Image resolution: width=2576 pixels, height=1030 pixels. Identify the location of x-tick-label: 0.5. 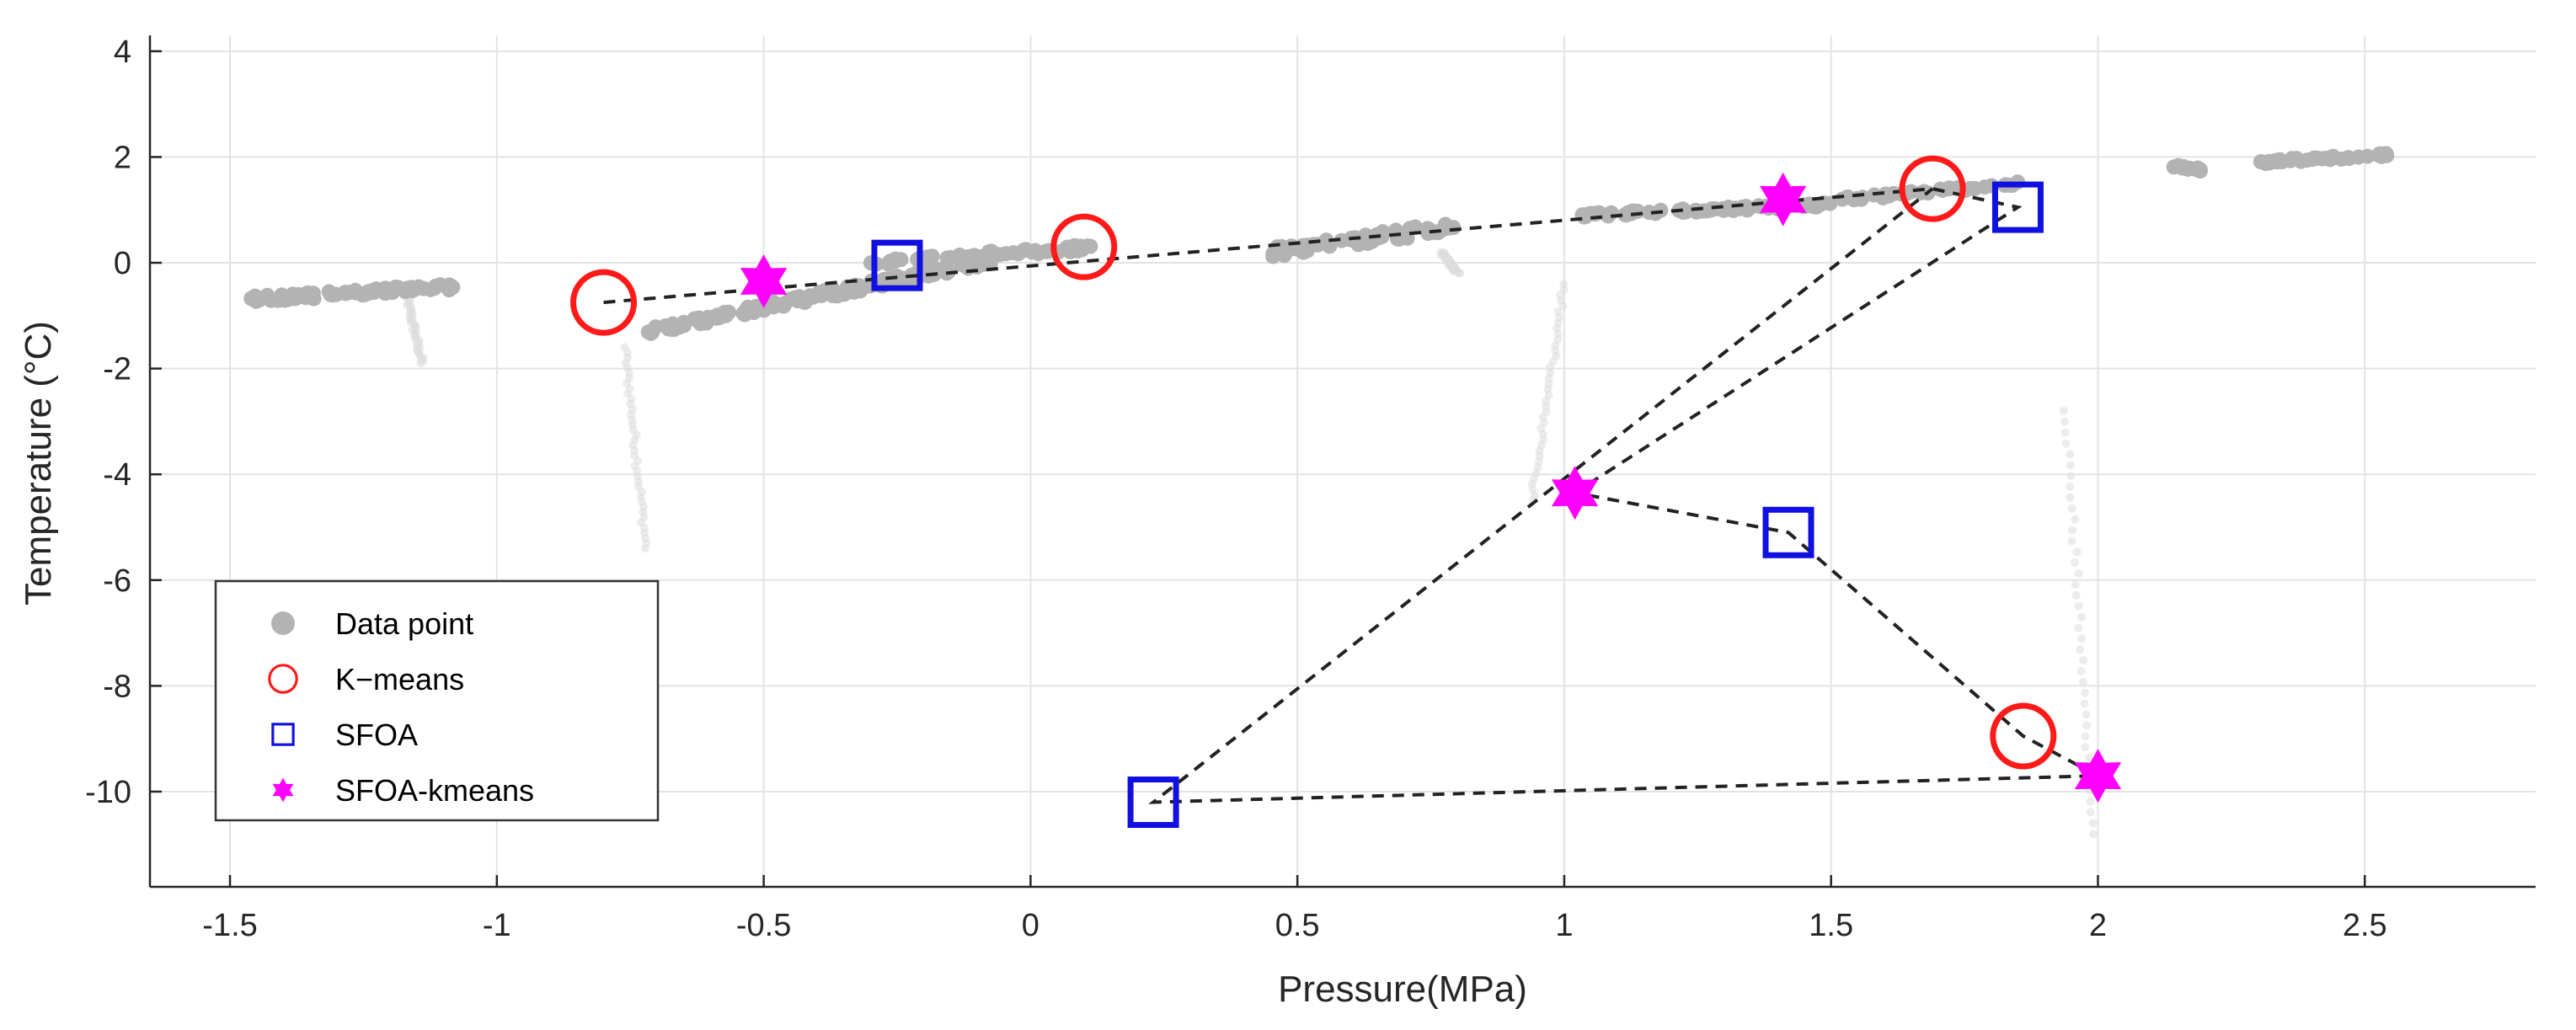
(1297, 925).